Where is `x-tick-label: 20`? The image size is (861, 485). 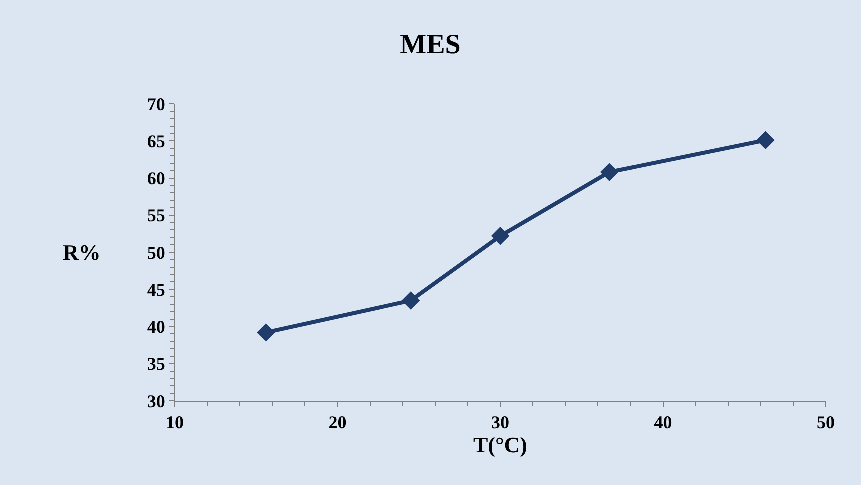
x-tick-label: 20 is located at coordinates (337, 422).